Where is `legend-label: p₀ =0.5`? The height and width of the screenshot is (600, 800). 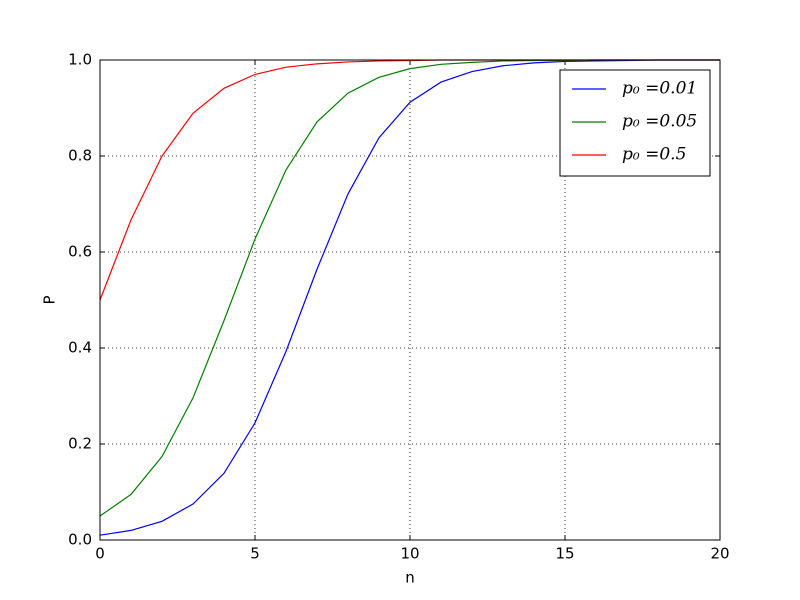
legend-label: p₀ =0.5 is located at coordinates (654, 155).